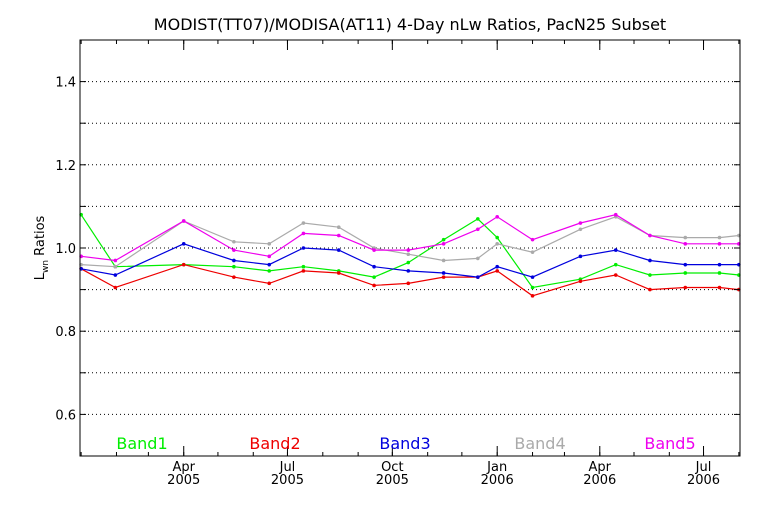  I want to click on y-axis-label: Lwn Ratios, so click(42, 247).